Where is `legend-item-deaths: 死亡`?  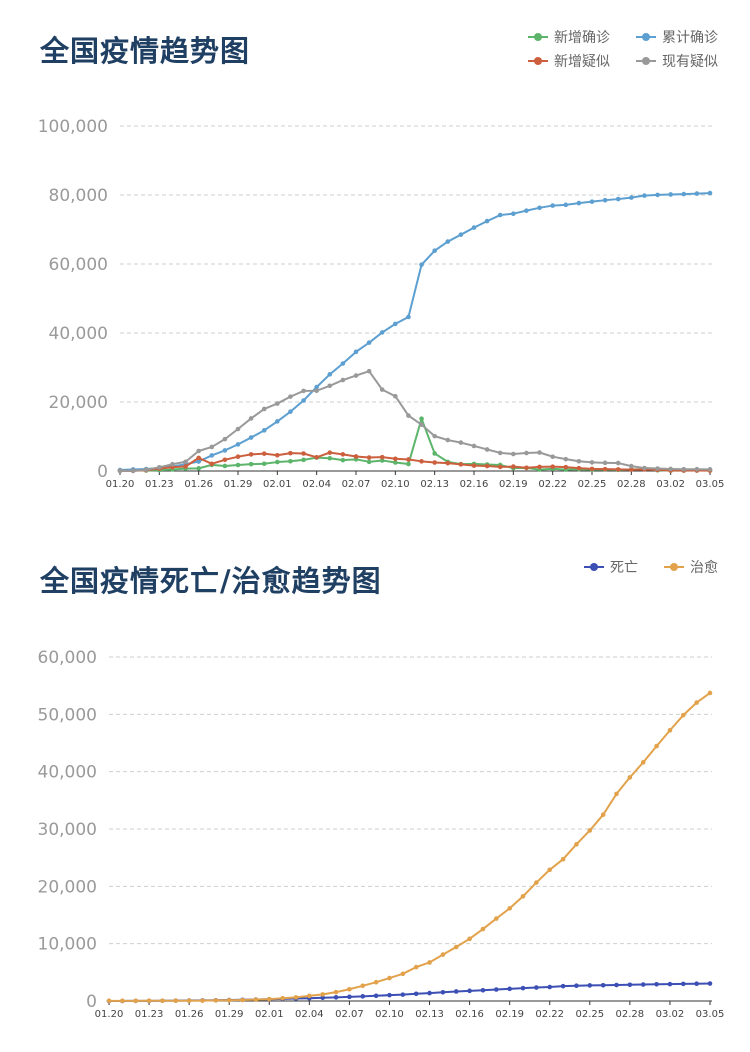
legend-item-deaths: 死亡 is located at coordinates (611, 567).